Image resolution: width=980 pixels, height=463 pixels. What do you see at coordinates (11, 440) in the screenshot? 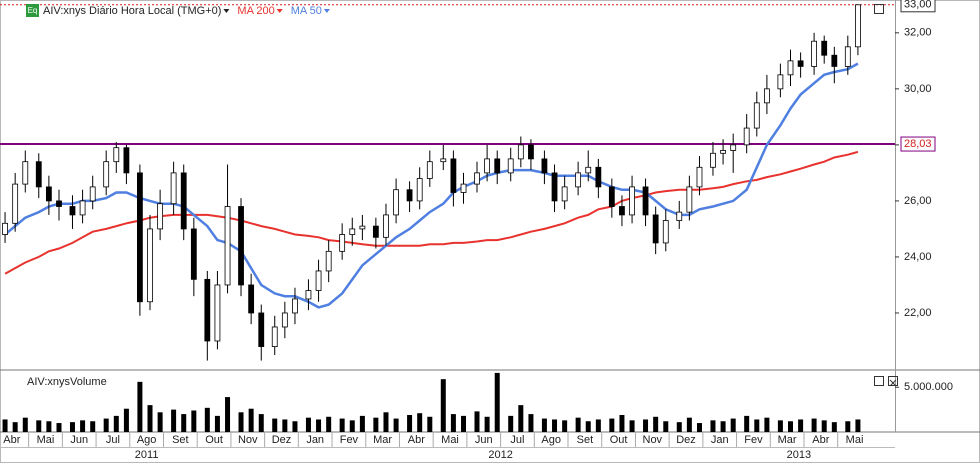
I see `x-tick-label: Abr` at bounding box center [11, 440].